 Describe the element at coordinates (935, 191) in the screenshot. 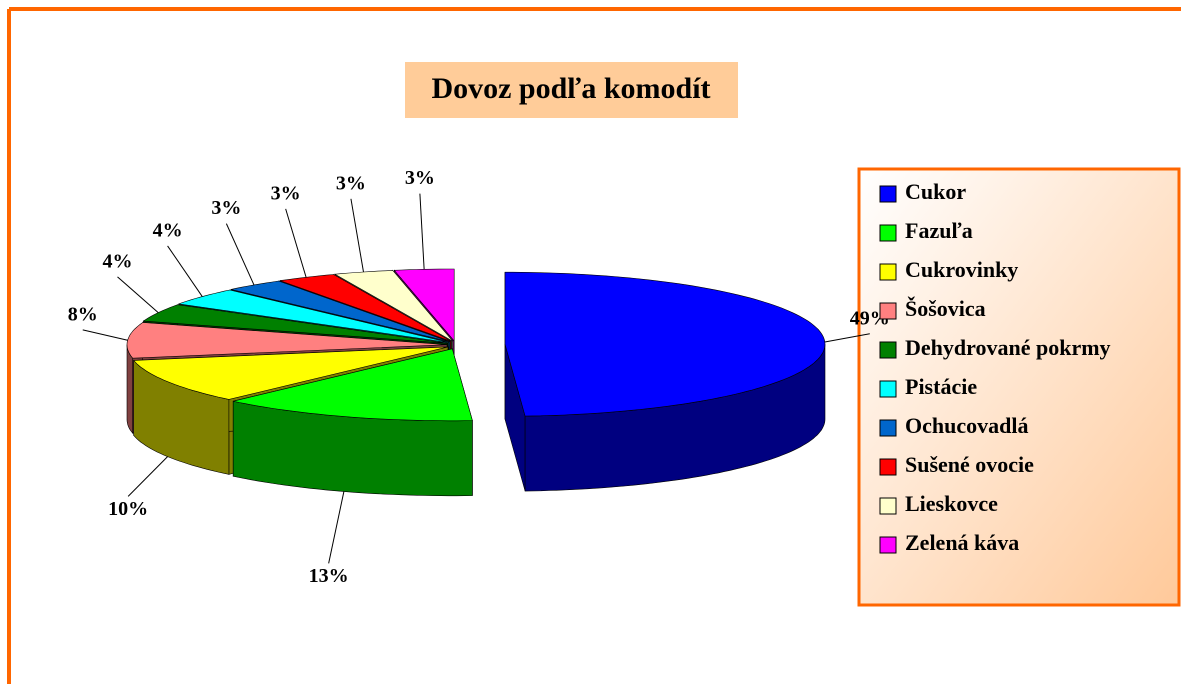

I see `legend-label: Cukor` at that location.